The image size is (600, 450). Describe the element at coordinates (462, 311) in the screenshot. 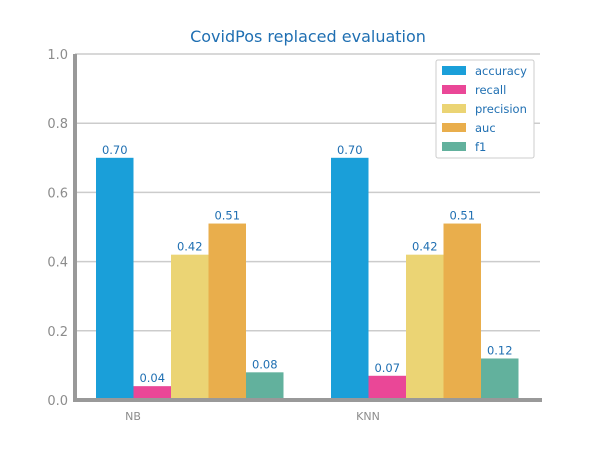

I see `bar-auc-knn` at that location.